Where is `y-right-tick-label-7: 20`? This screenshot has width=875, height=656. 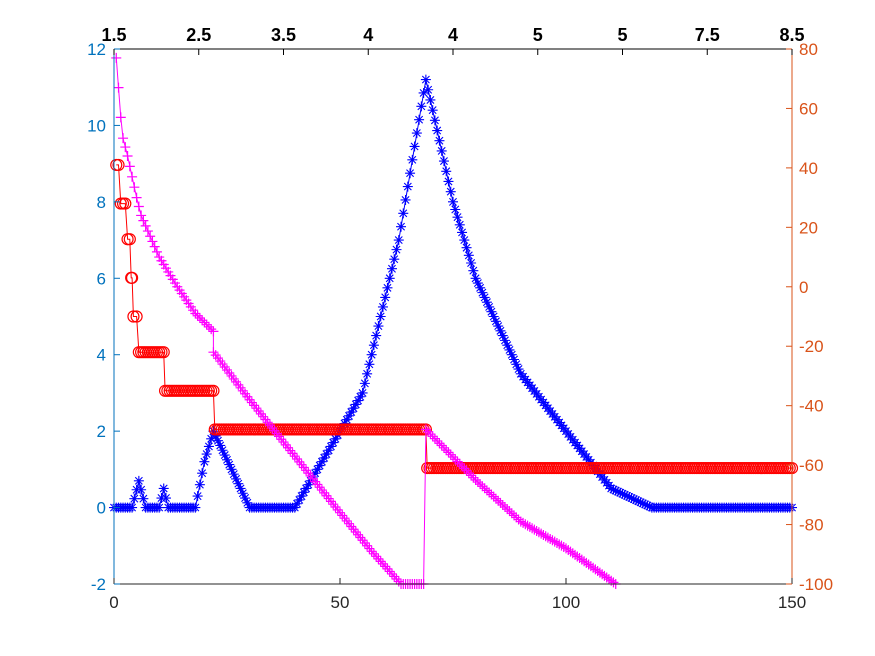 y-right-tick-label-7: 20 is located at coordinates (808, 227).